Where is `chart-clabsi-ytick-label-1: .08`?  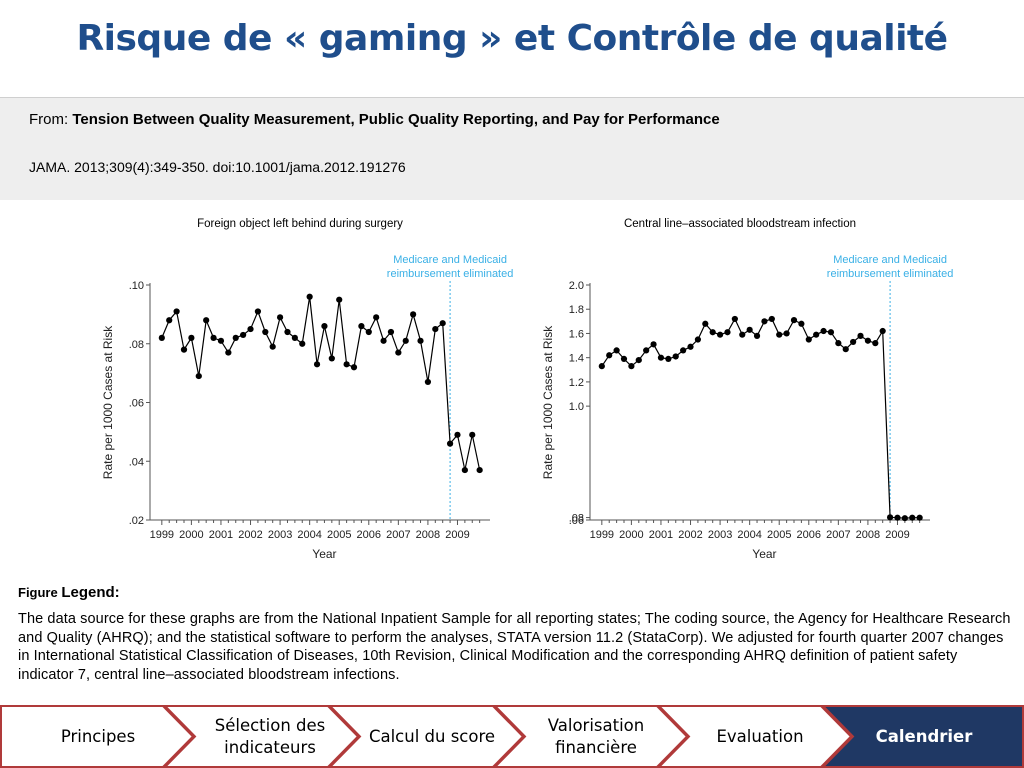 chart-clabsi-ytick-label-1: .08 is located at coordinates (576, 519).